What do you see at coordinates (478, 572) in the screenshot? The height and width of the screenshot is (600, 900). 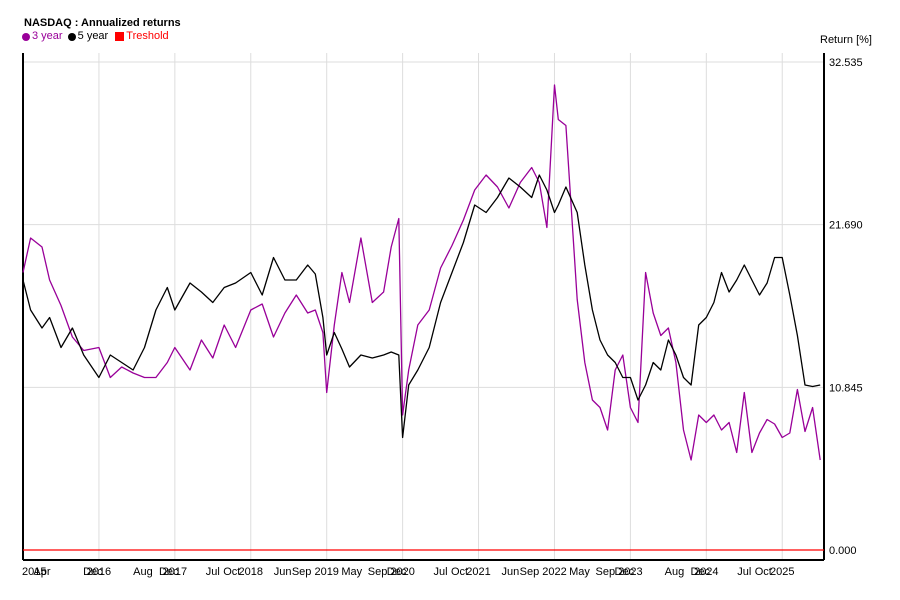 I see `x-tick-label: 2021` at bounding box center [478, 572].